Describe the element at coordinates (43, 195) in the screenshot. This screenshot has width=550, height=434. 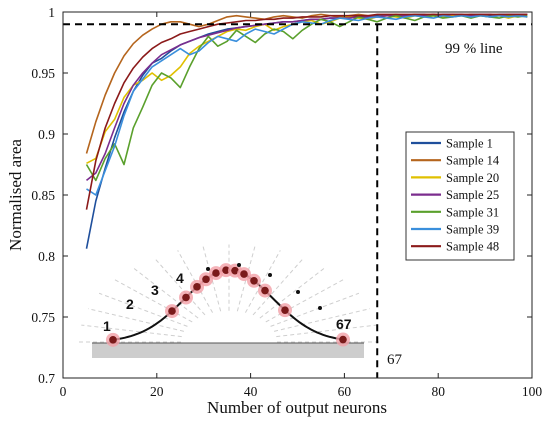
I see `y-tick-label: 0.85` at that location.